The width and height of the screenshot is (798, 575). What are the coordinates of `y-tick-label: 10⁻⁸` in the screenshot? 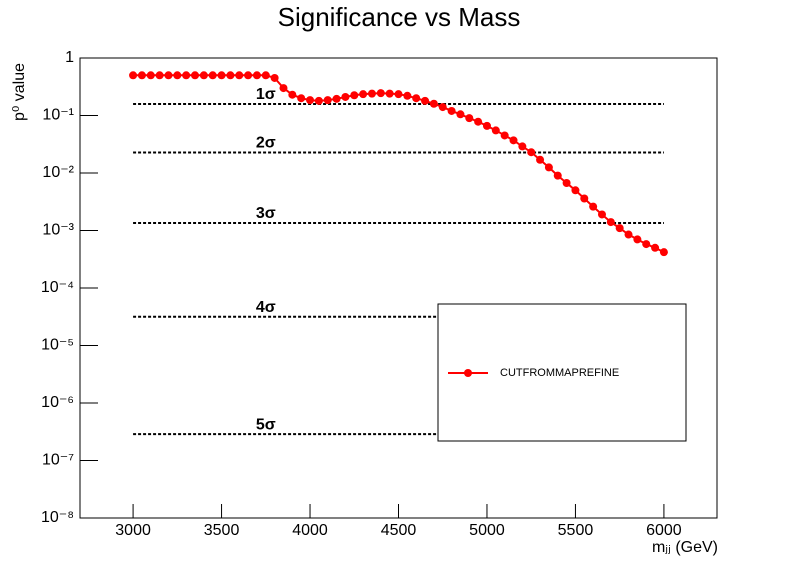 It's located at (57, 517).